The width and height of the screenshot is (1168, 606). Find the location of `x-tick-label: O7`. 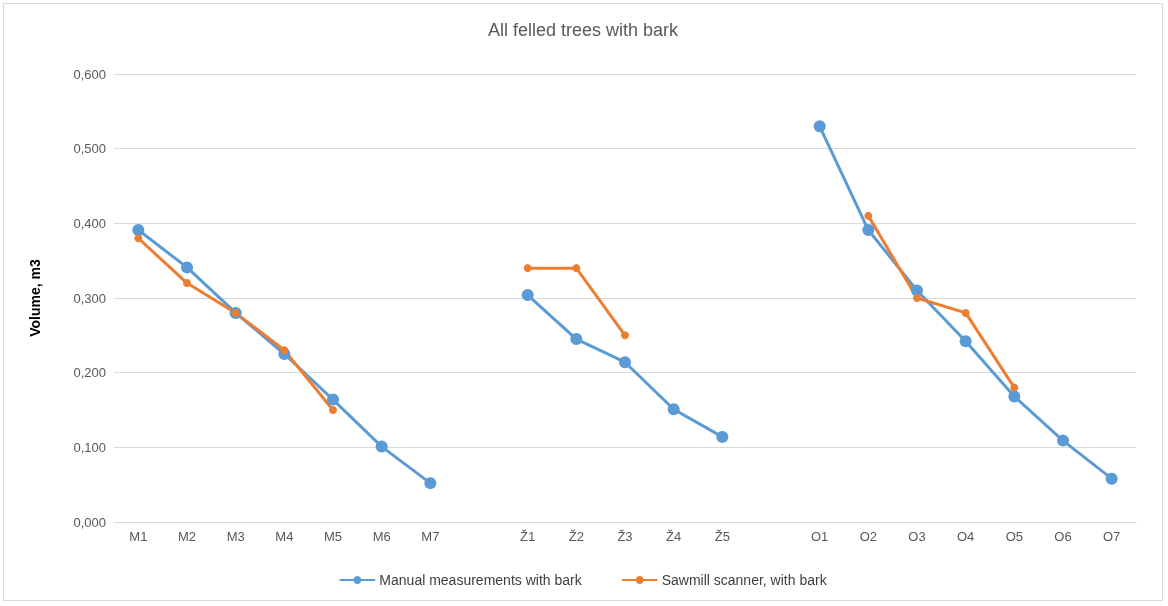

x-tick-label: O7 is located at coordinates (1111, 536).